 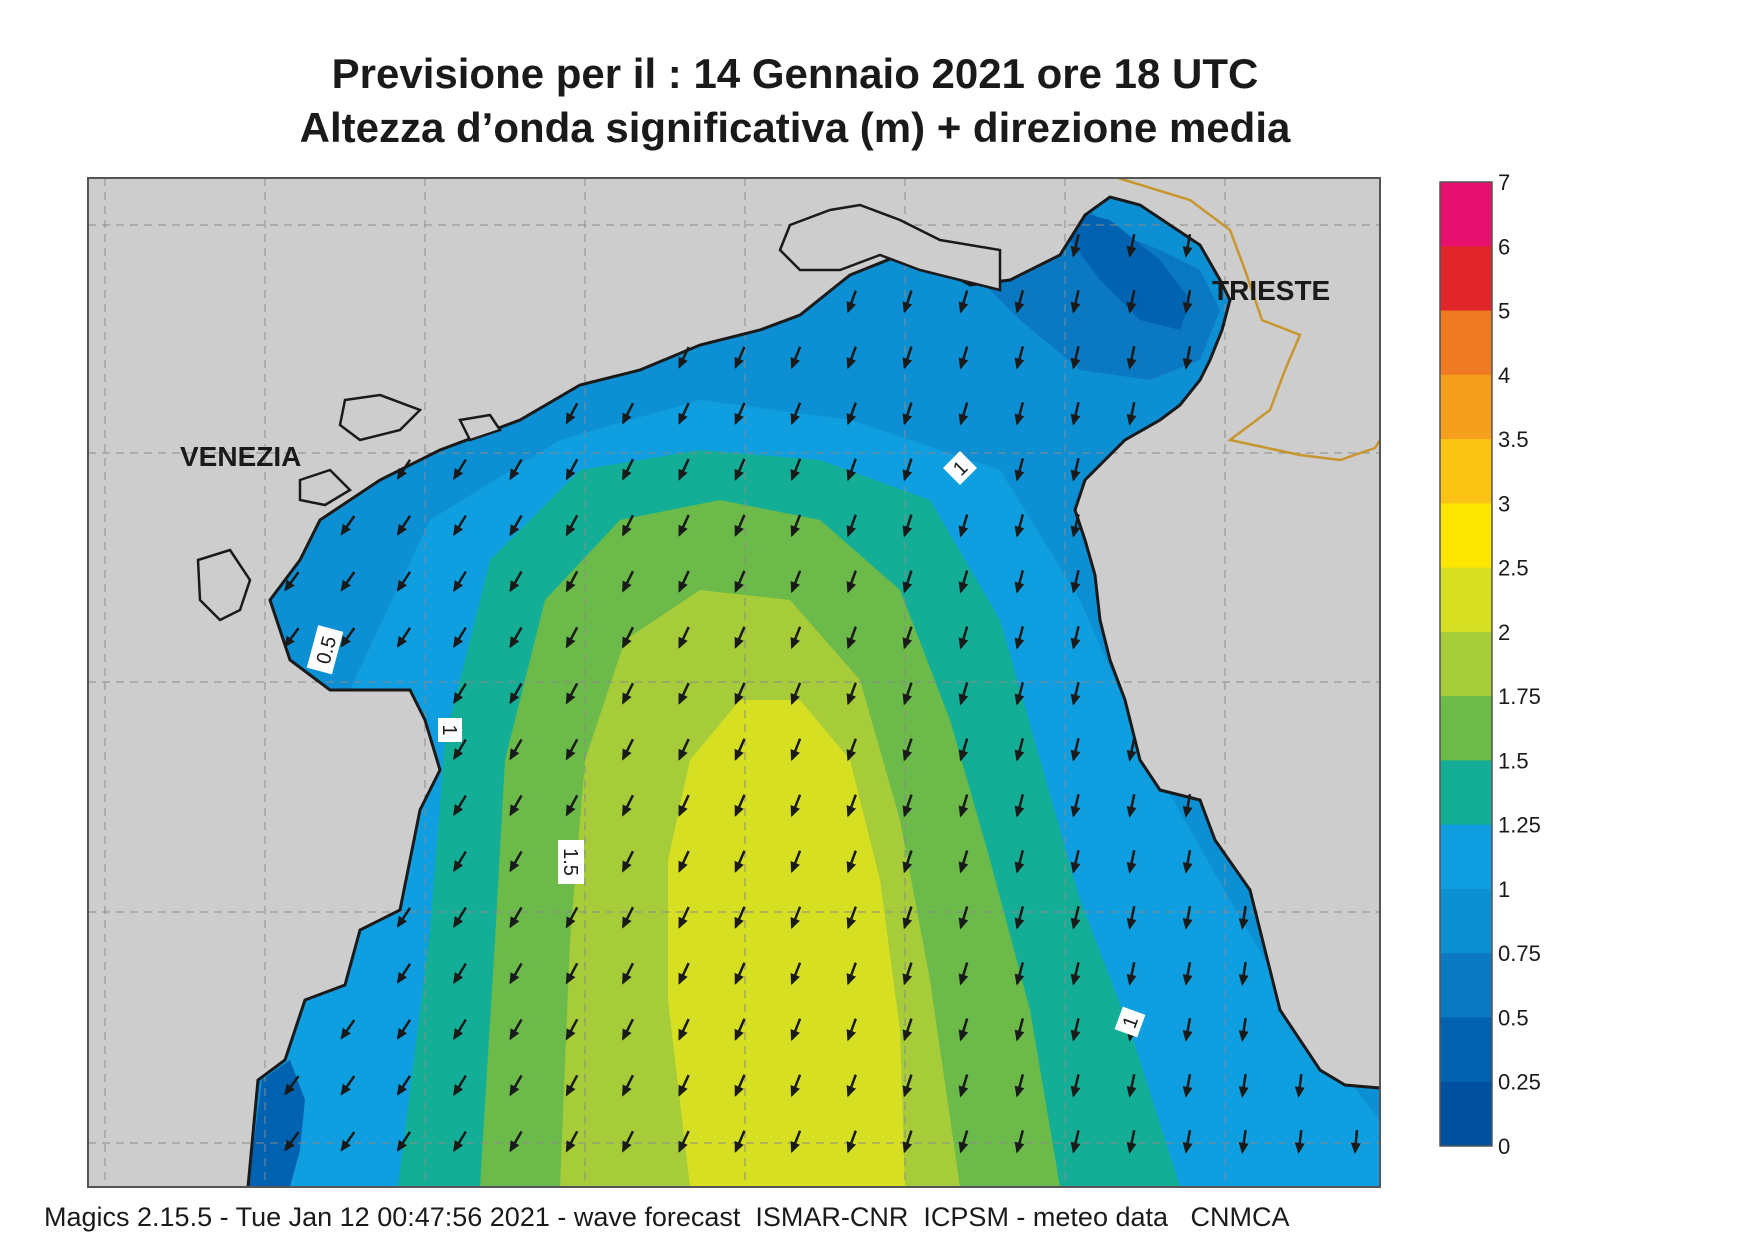 I want to click on contour-label: 1, so click(x=450, y=730).